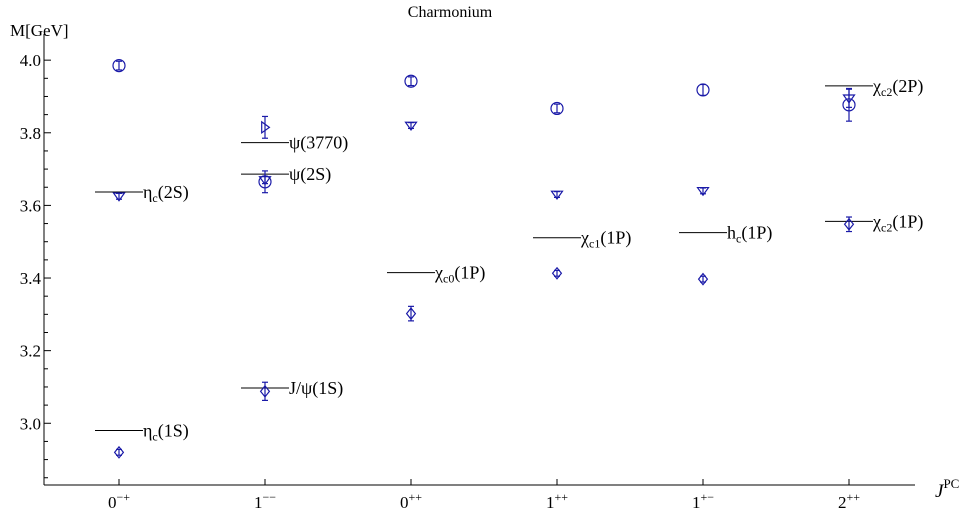 The image size is (966, 512). I want to click on x-tick-label: 1+−, so click(703, 501).